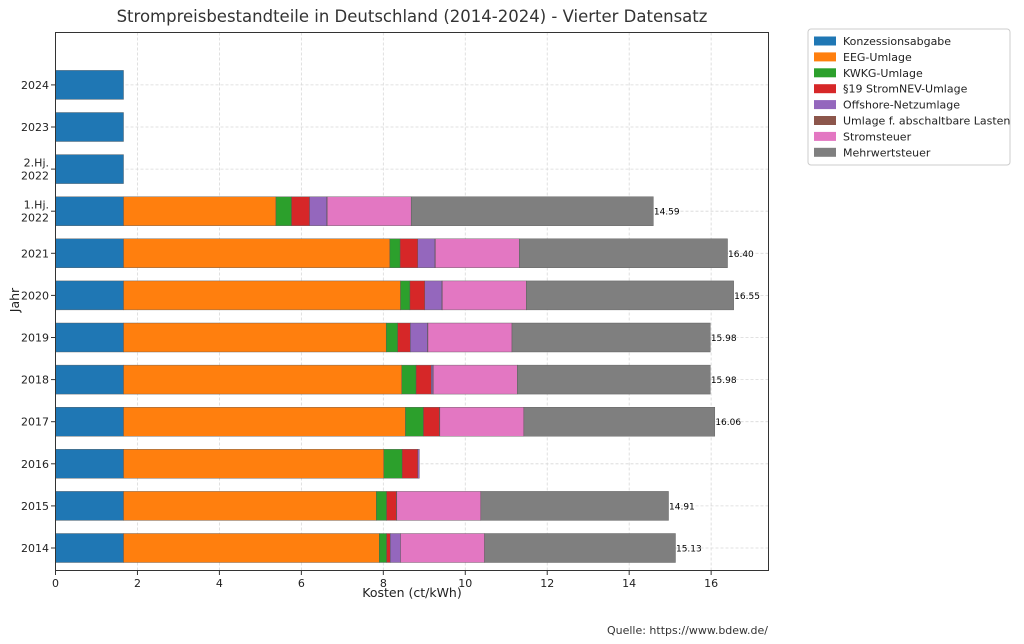  Describe the element at coordinates (897, 41) in the screenshot. I see `legend-label: Konzessionsabgabe` at that location.